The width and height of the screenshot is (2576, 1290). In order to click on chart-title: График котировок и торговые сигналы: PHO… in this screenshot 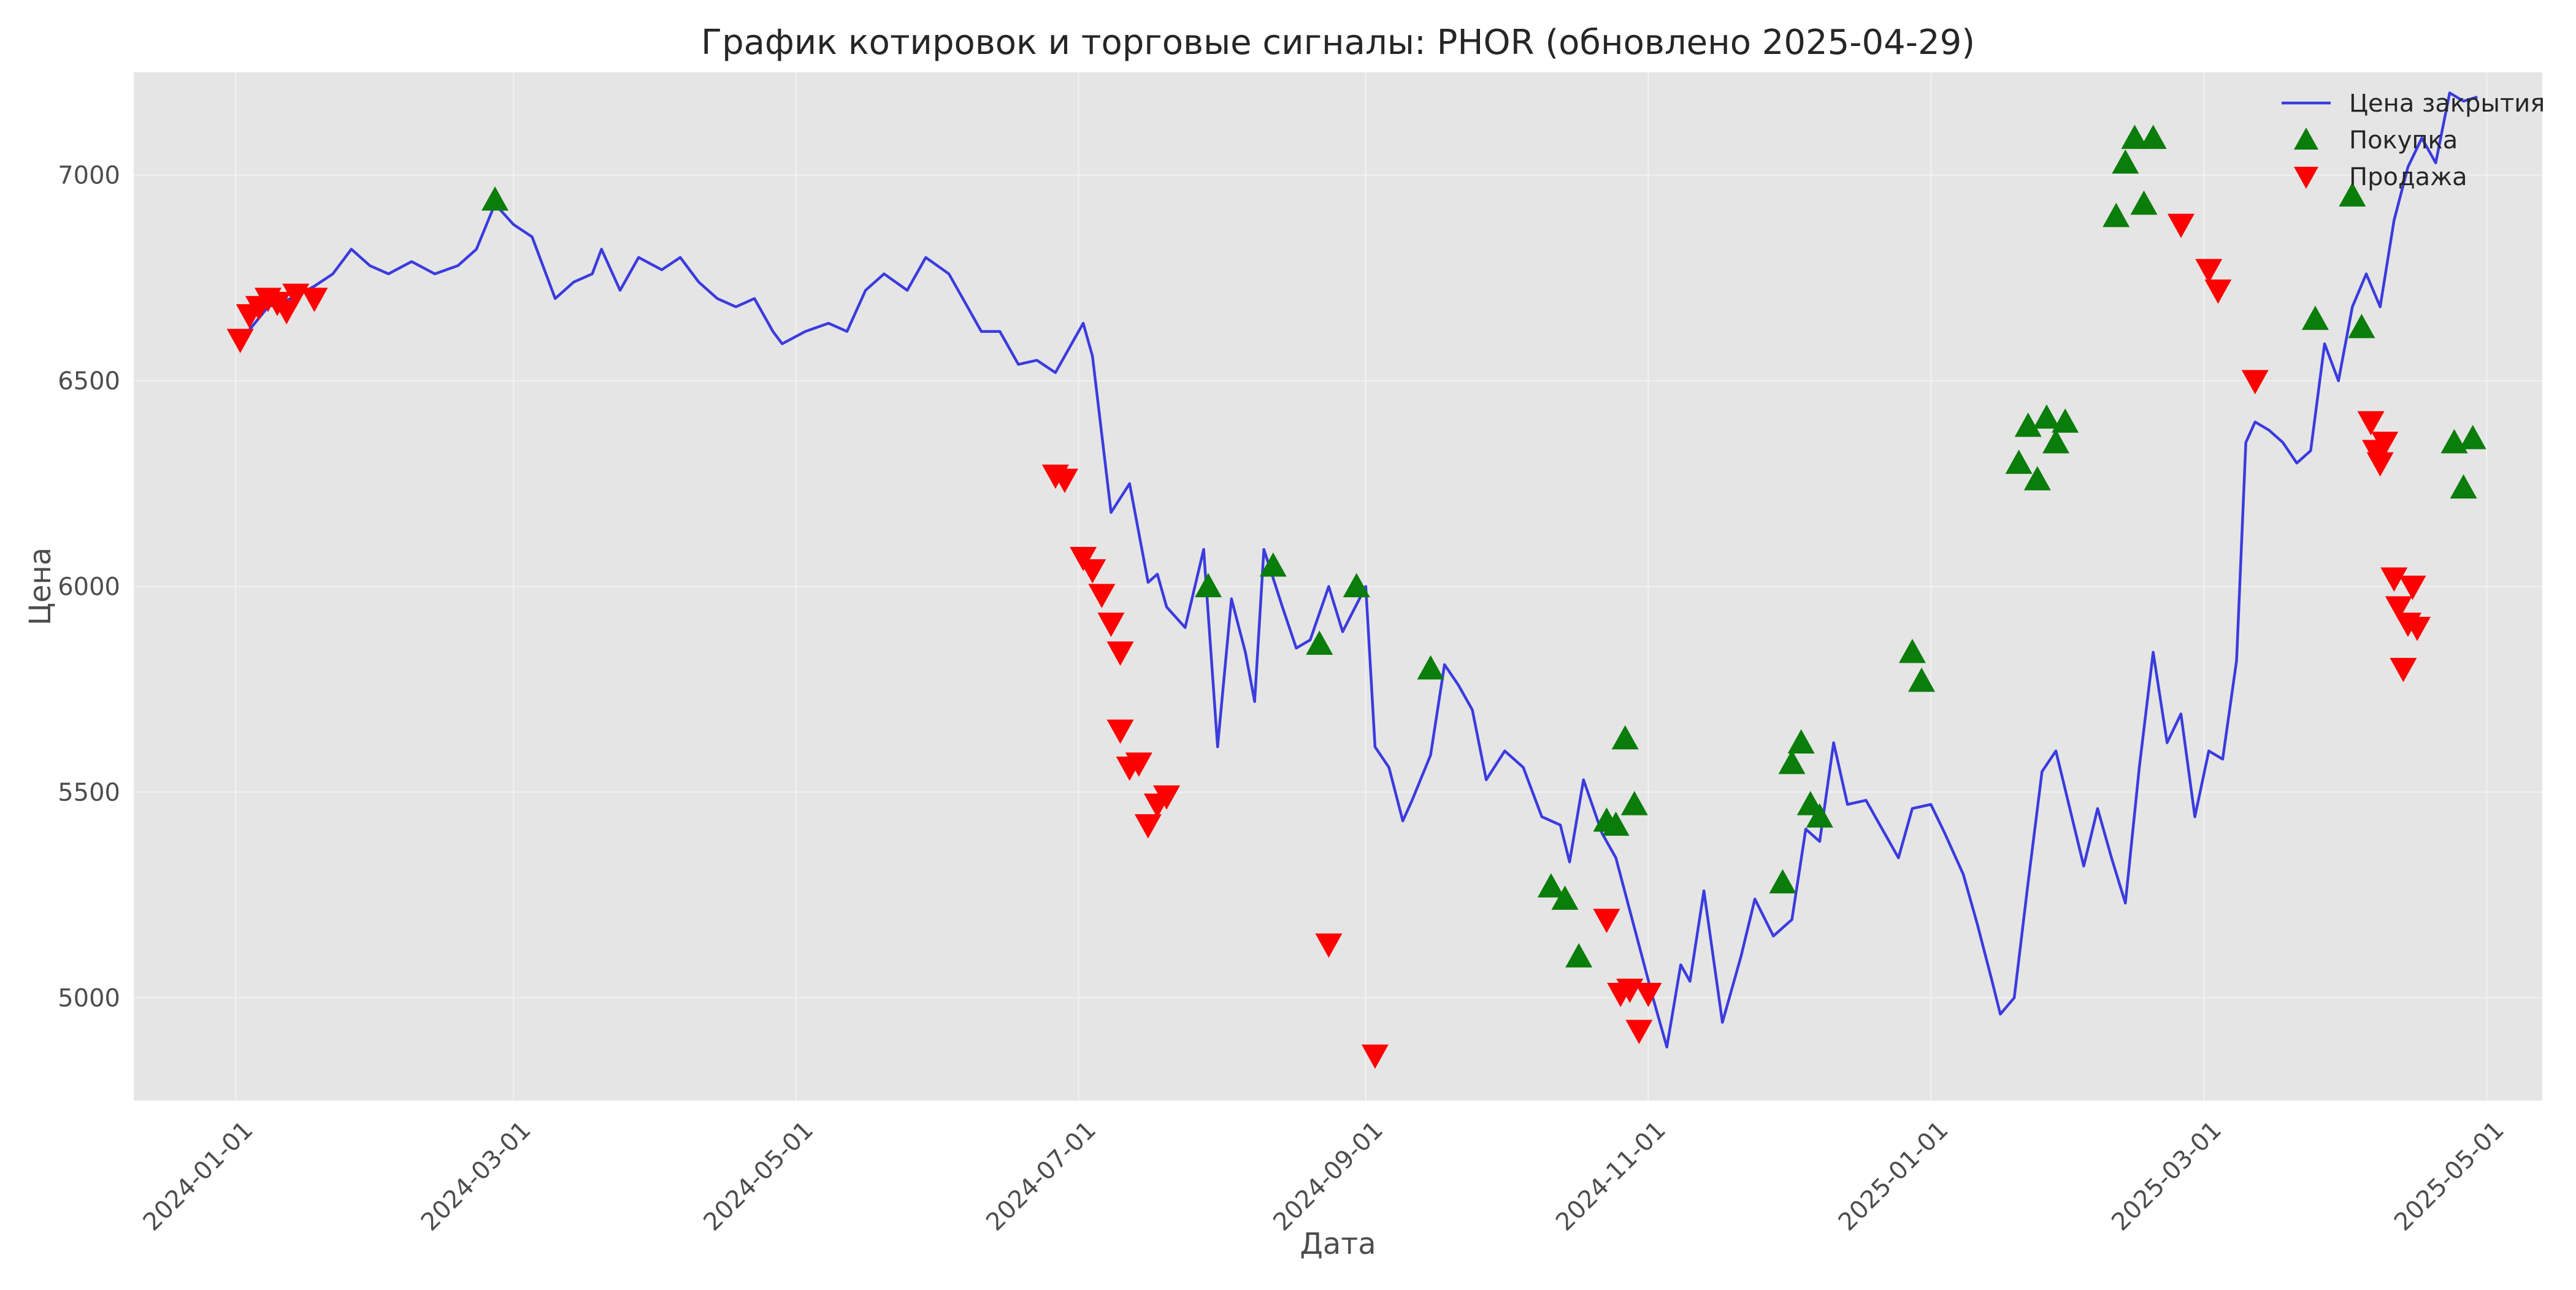, I will do `click(1338, 43)`.